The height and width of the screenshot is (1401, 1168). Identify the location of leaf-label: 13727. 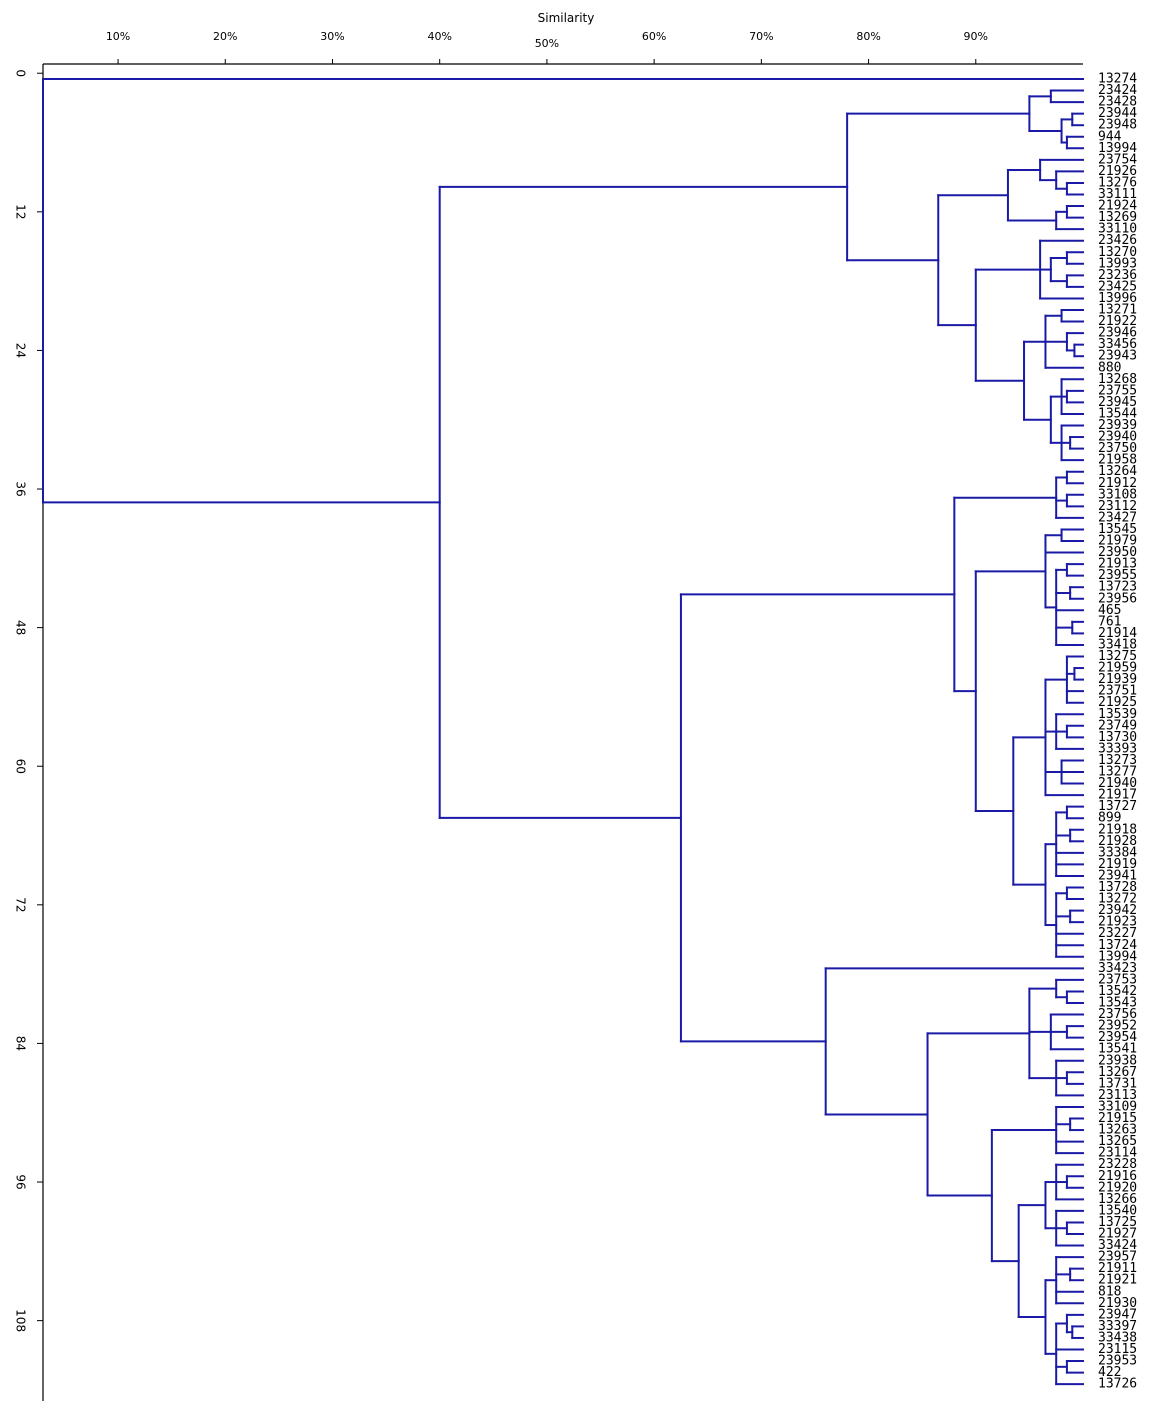
(1117, 806).